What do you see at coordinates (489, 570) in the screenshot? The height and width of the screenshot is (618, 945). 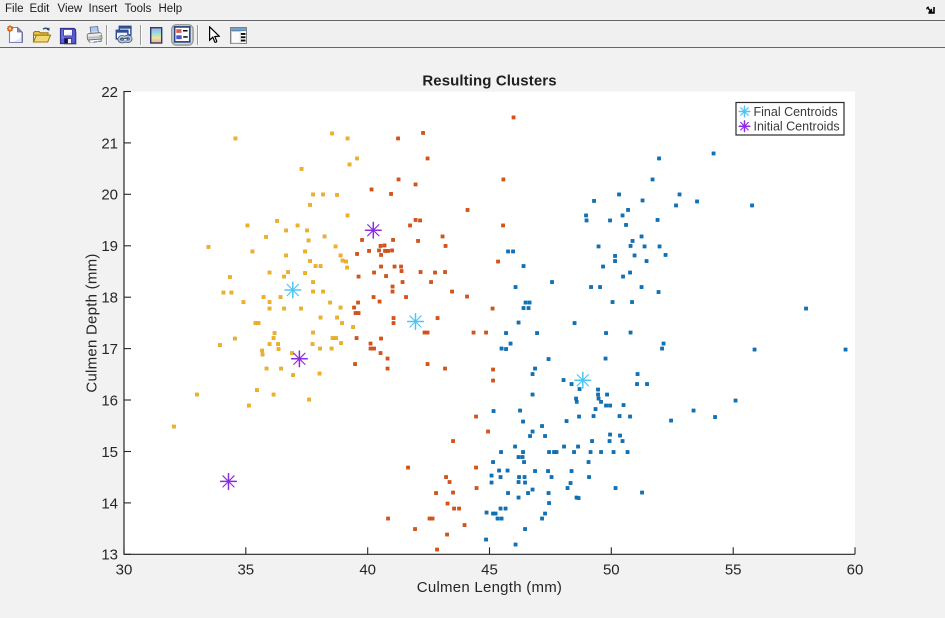 I see `svg-text: 45` at bounding box center [489, 570].